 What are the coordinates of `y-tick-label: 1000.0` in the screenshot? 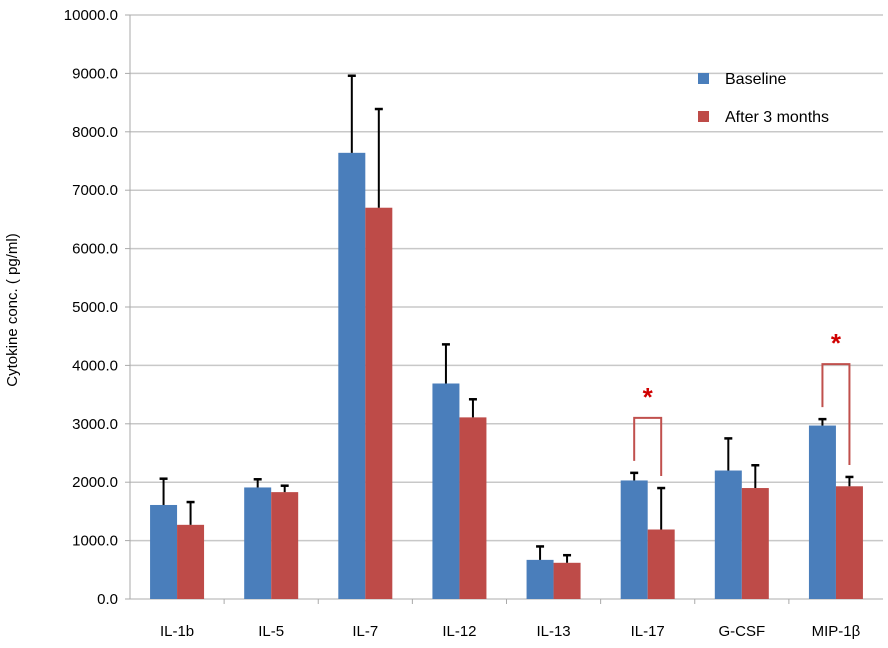 It's located at (95, 541).